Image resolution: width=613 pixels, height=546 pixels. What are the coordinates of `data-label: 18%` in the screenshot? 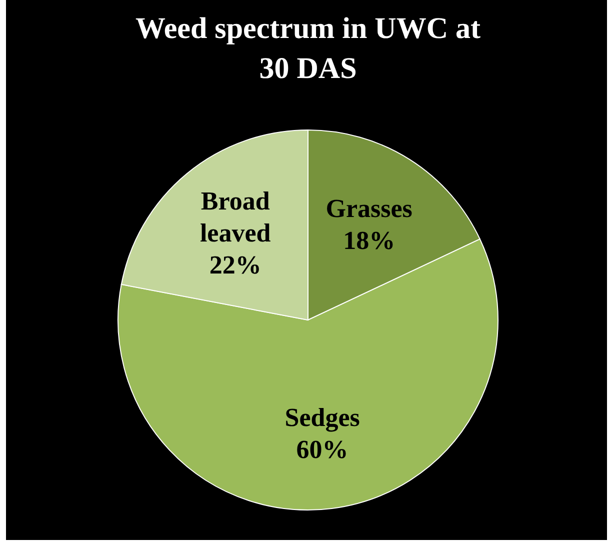 It's located at (369, 240).